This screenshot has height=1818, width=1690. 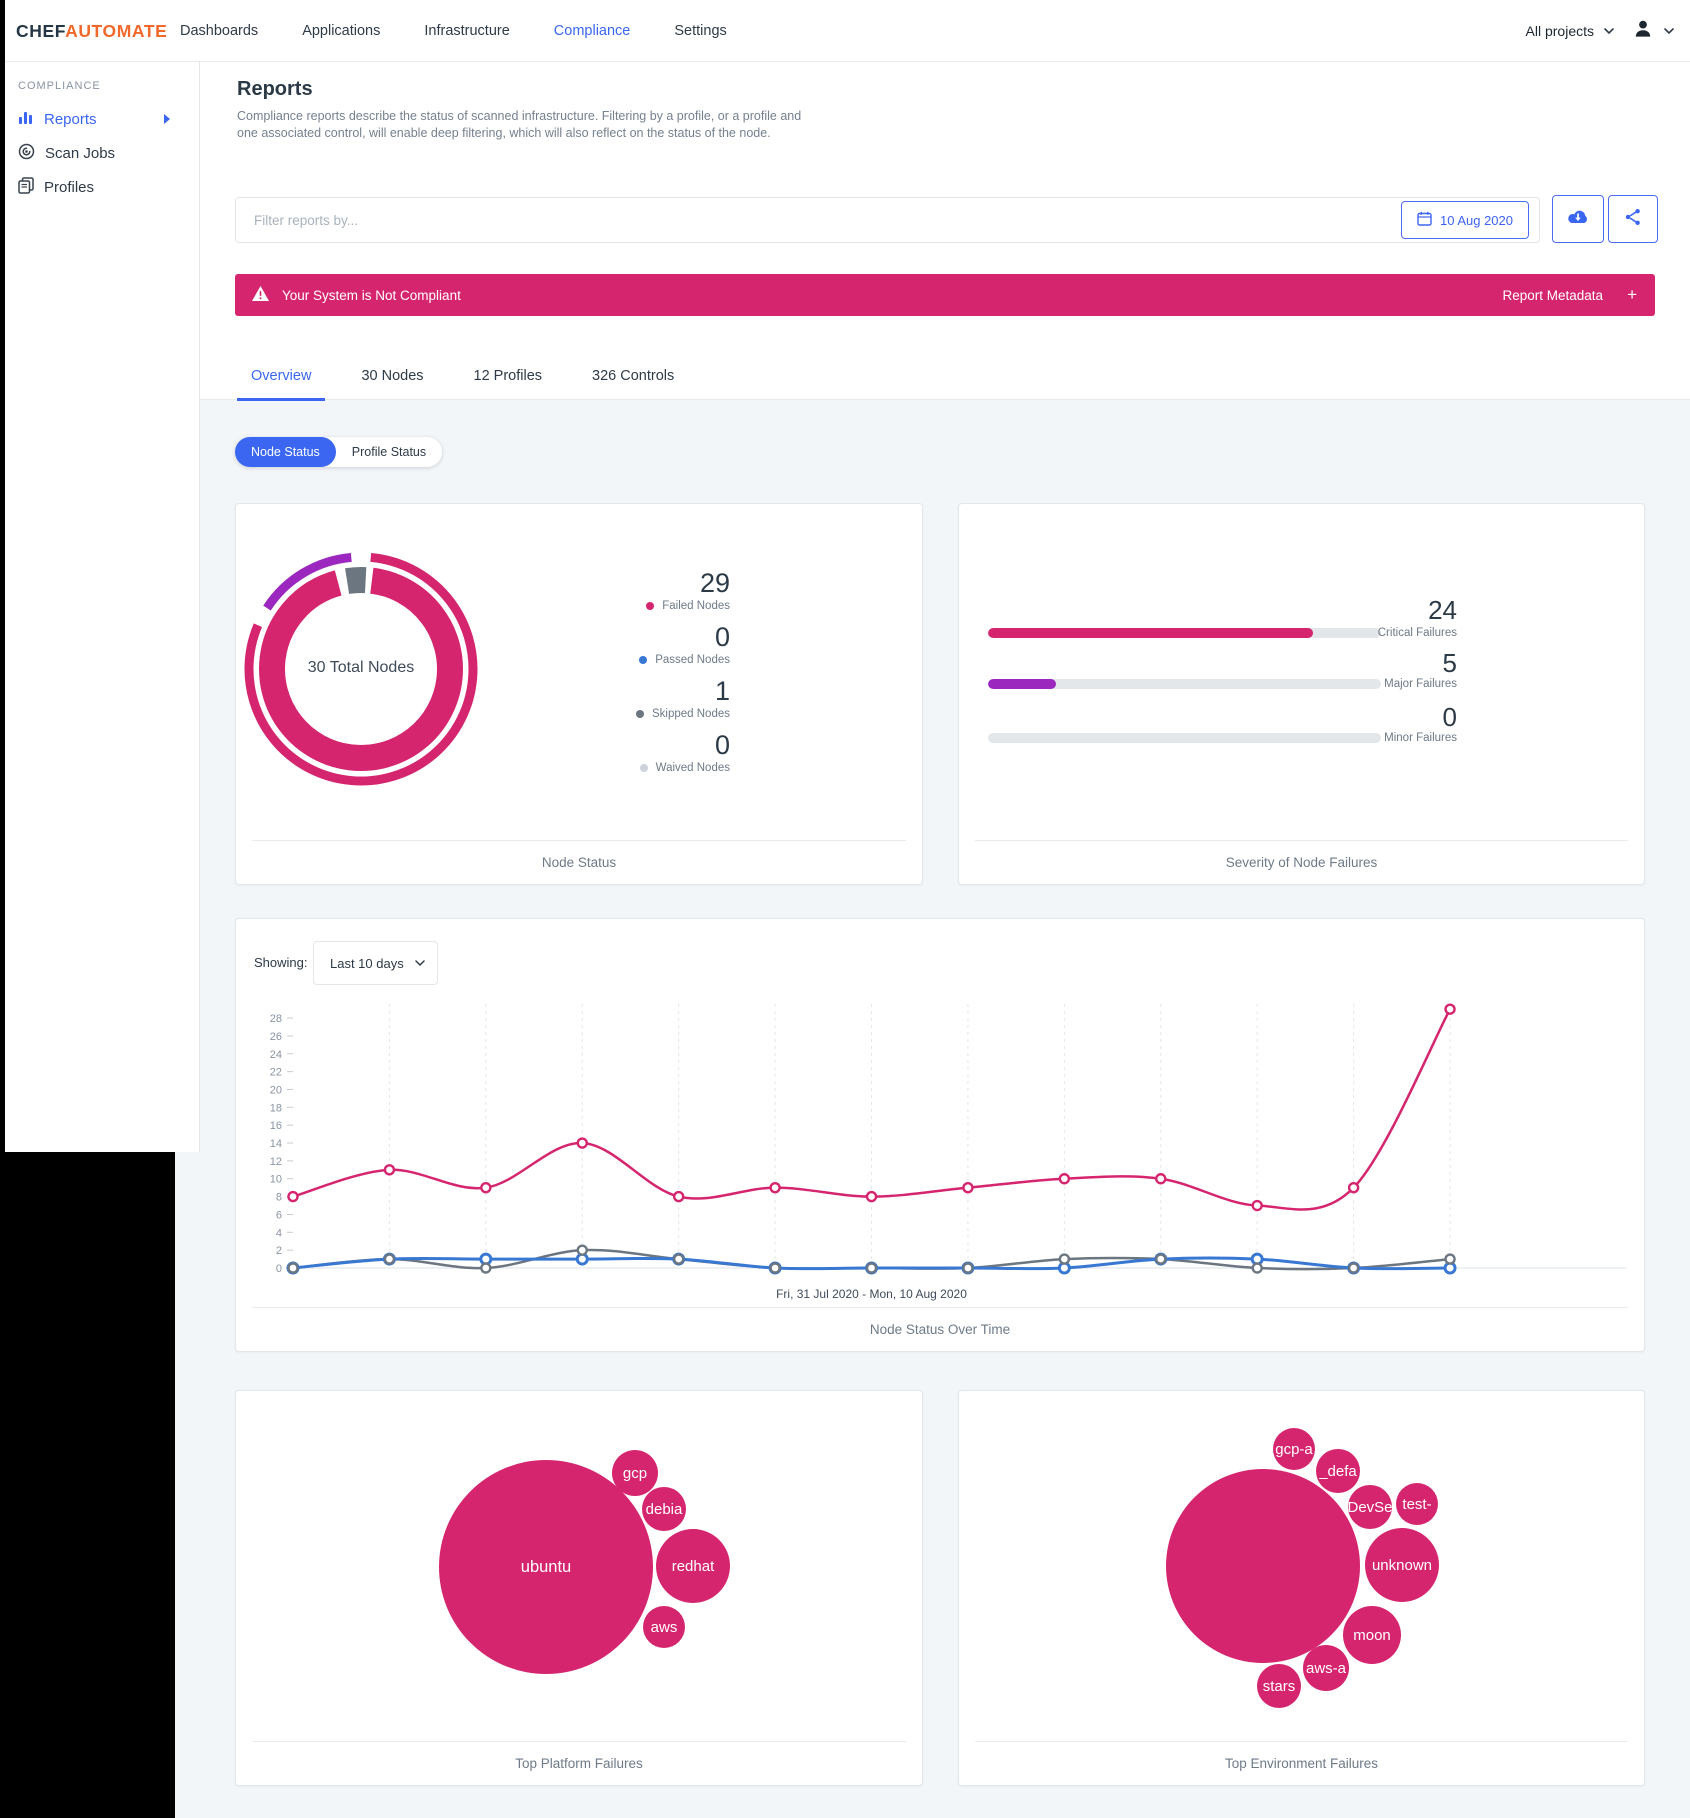 What do you see at coordinates (371, 295) in the screenshot?
I see `banner-message: Your System is Not Compliant` at bounding box center [371, 295].